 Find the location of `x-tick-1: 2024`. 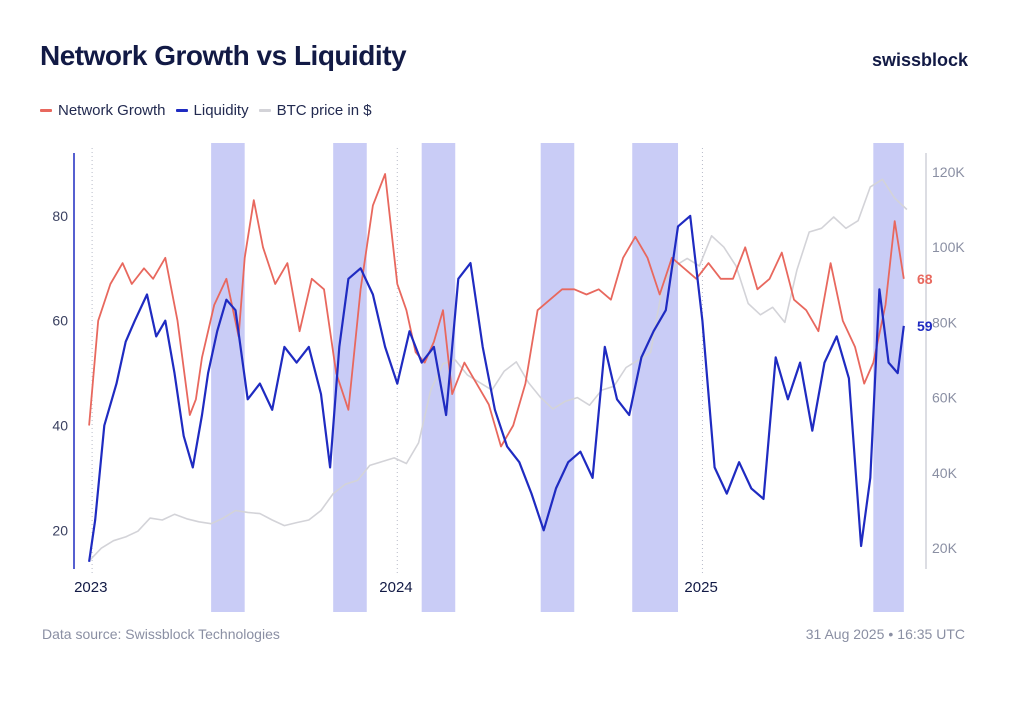

x-tick-1: 2024 is located at coordinates (395, 587).